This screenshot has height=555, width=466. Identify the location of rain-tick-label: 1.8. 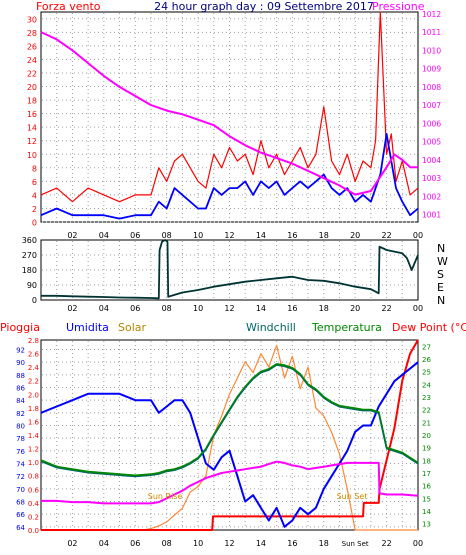
(33, 409).